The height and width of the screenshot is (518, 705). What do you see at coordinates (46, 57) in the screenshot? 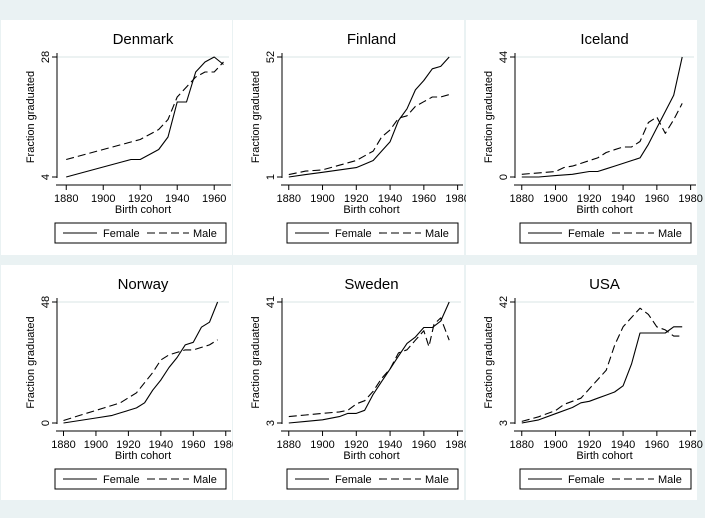
I see `y-tick-label: 28` at bounding box center [46, 57].